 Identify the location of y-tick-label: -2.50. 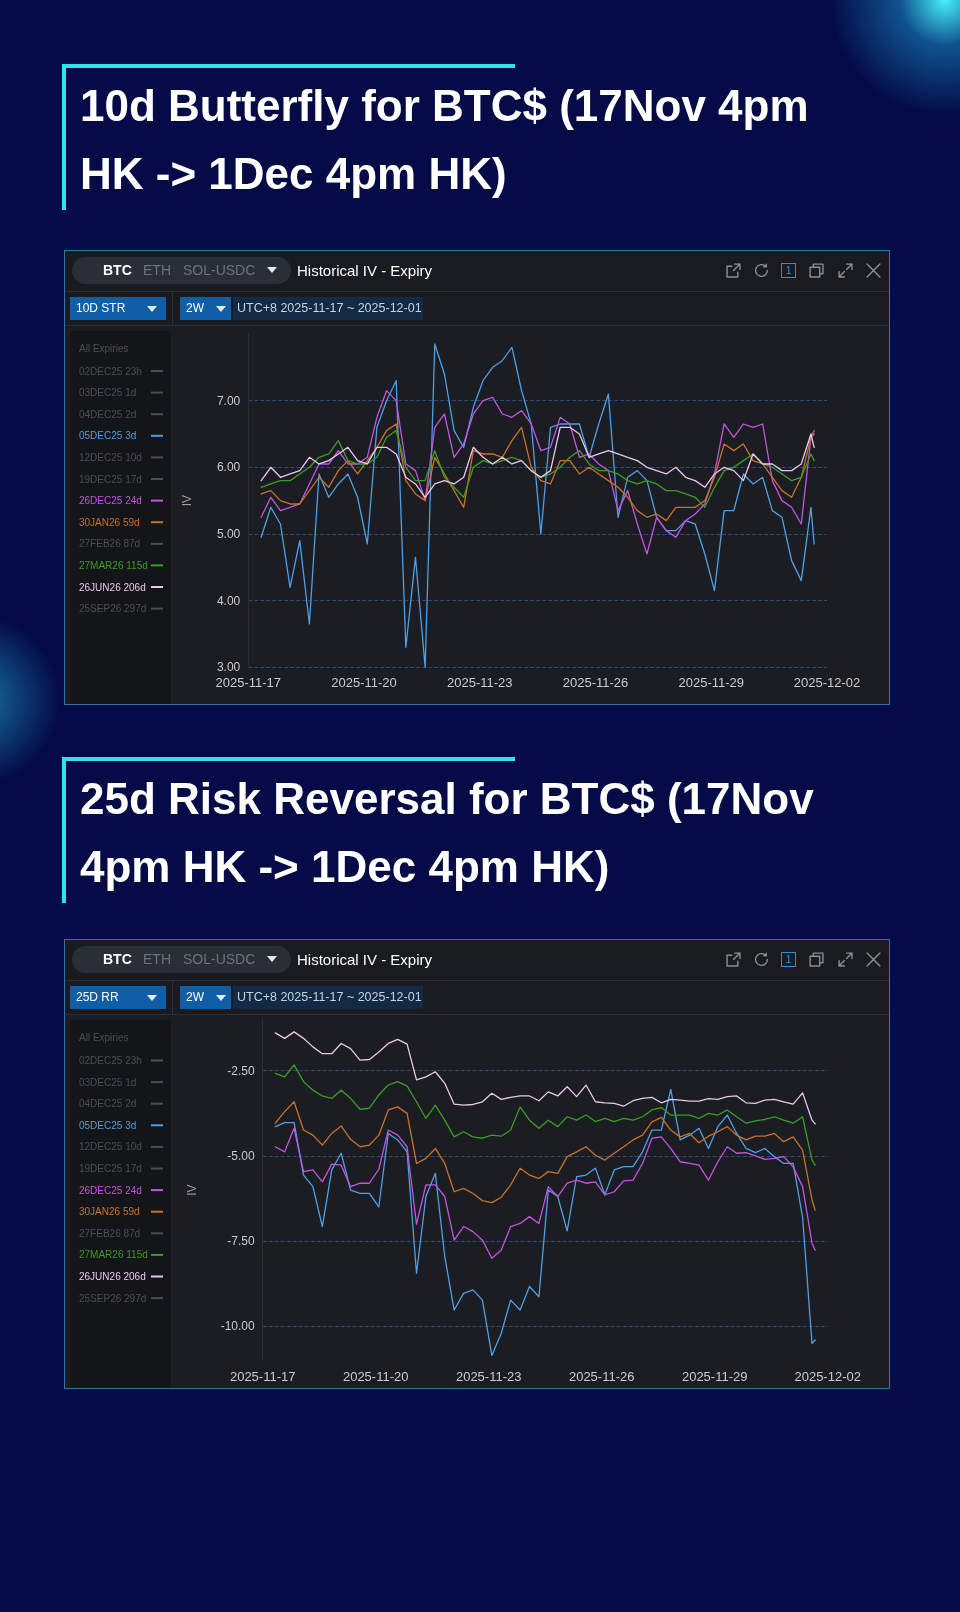
(241, 1070).